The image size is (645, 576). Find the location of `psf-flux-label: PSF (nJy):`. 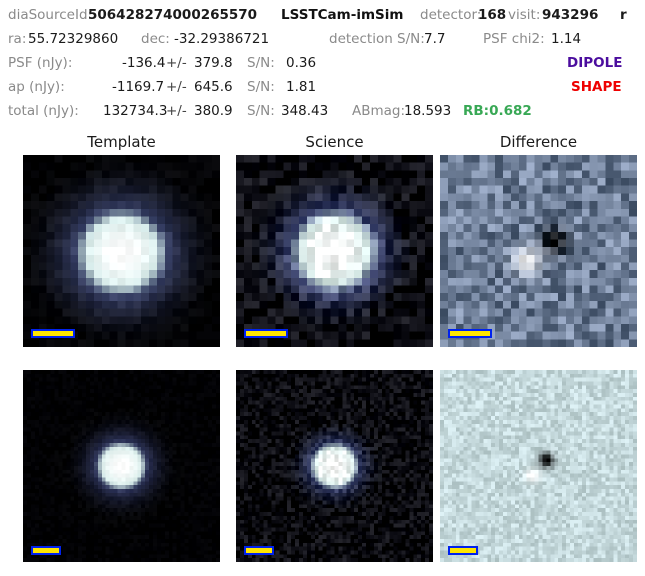

psf-flux-label: PSF (nJy): is located at coordinates (40, 63).